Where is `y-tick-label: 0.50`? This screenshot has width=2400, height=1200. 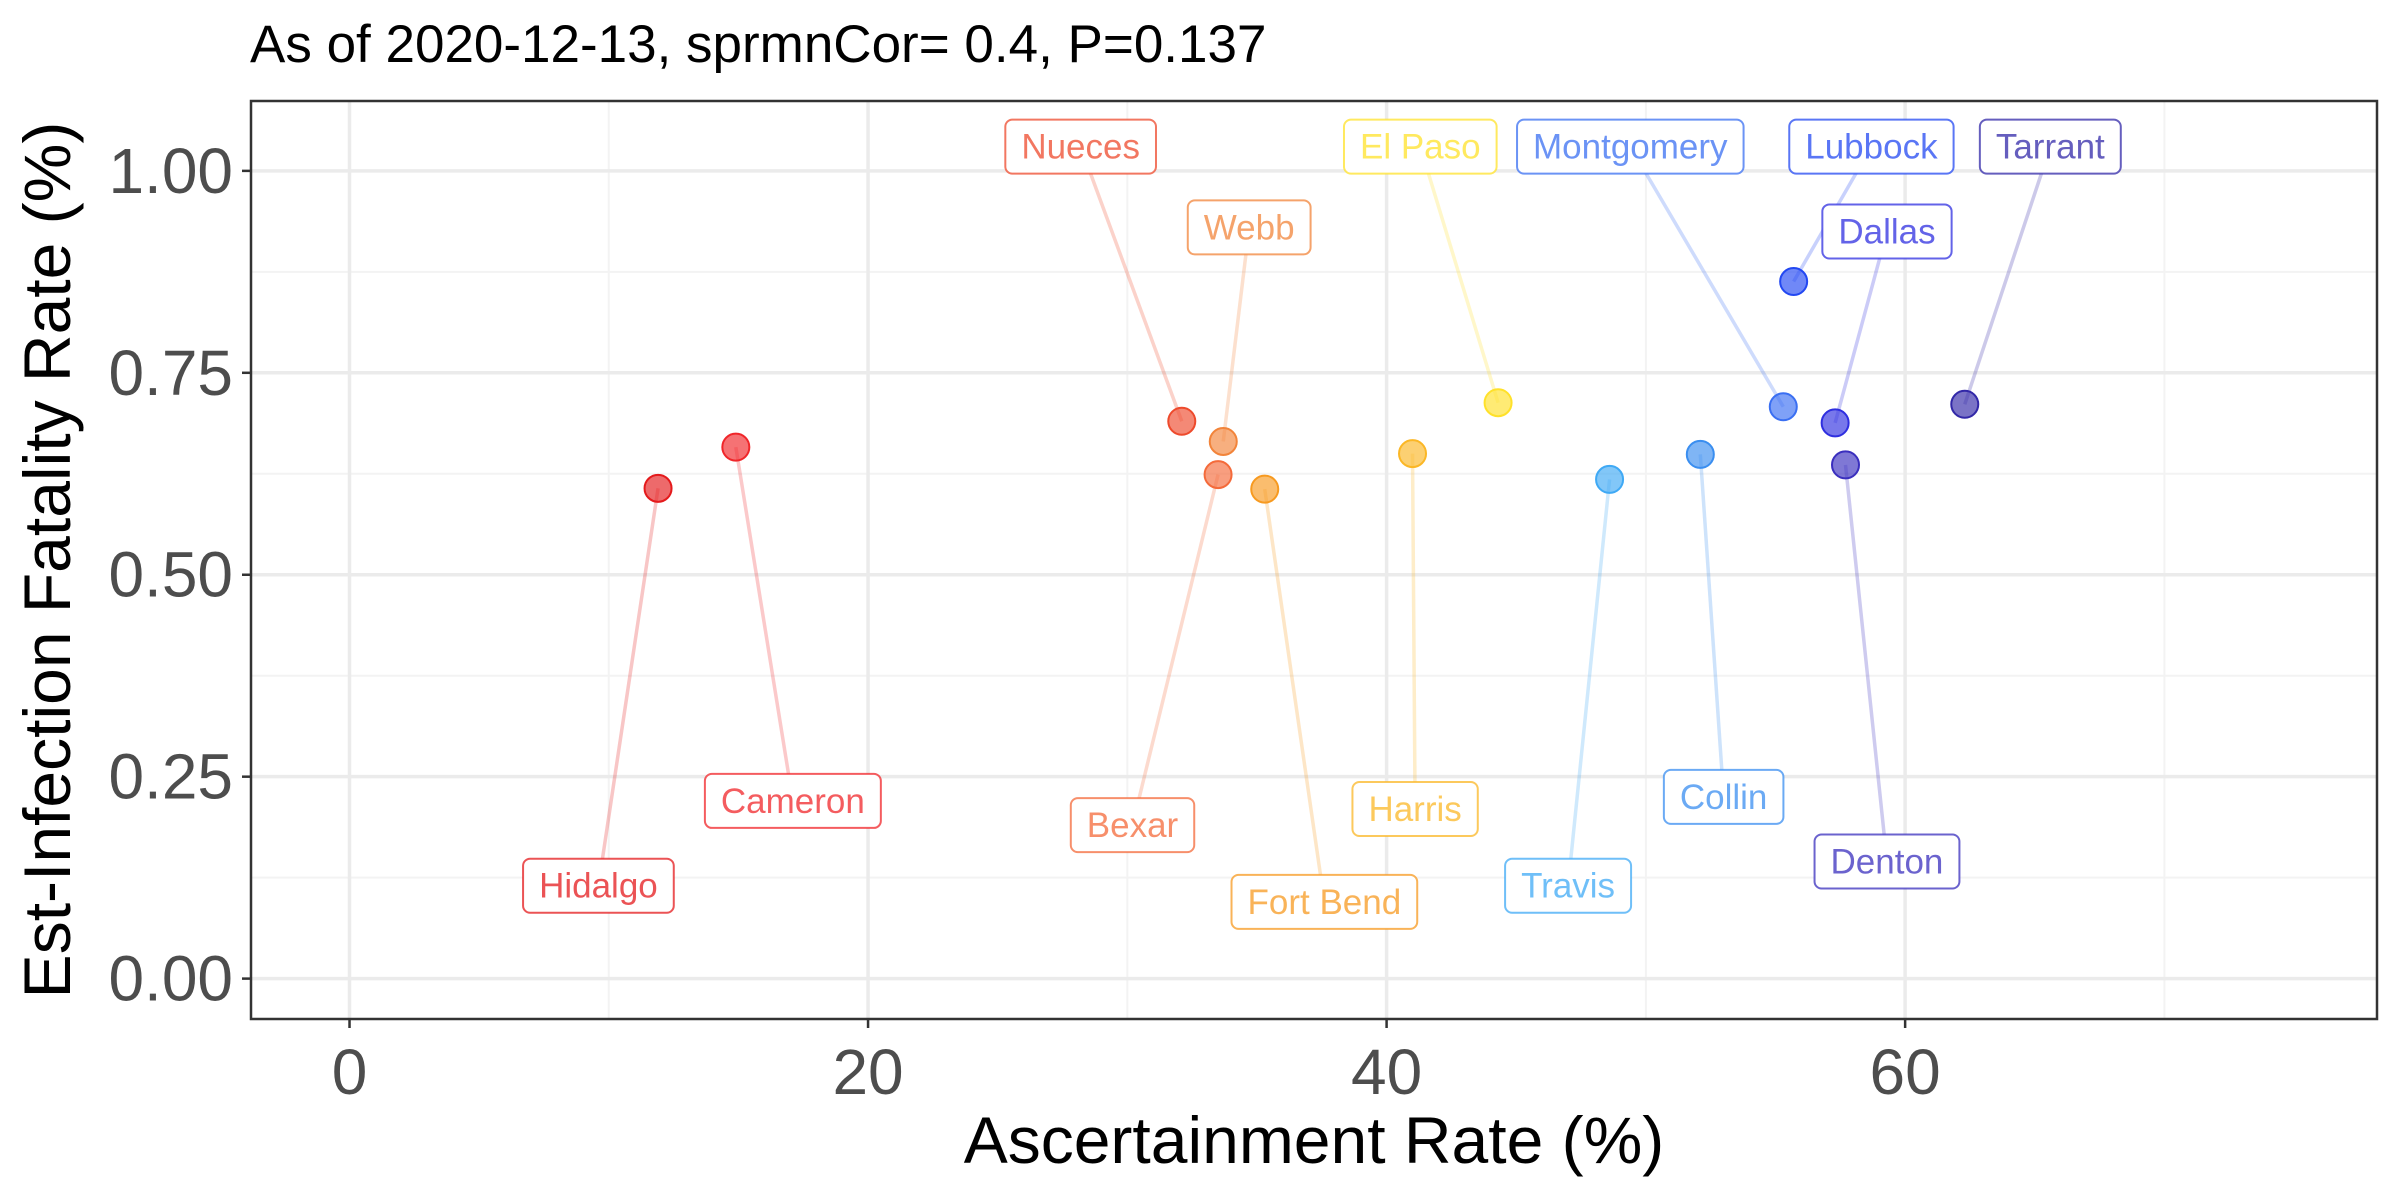 y-tick-label: 0.50 is located at coordinates (170, 575).